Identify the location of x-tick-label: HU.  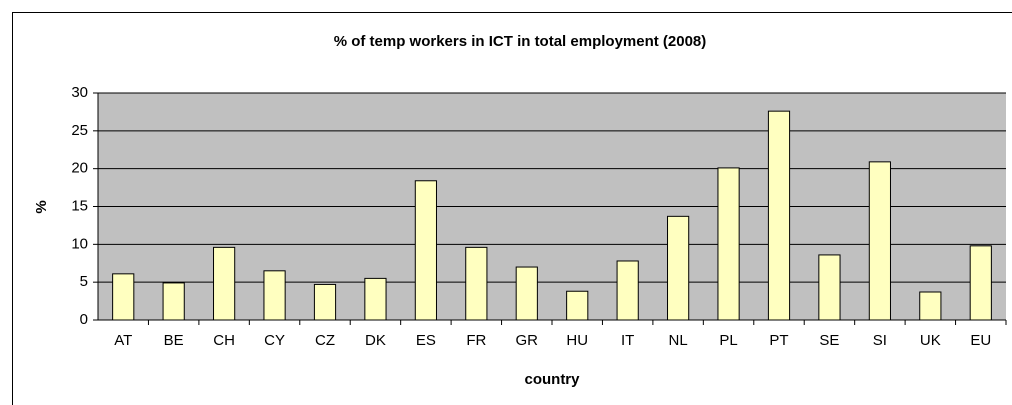
(577, 340).